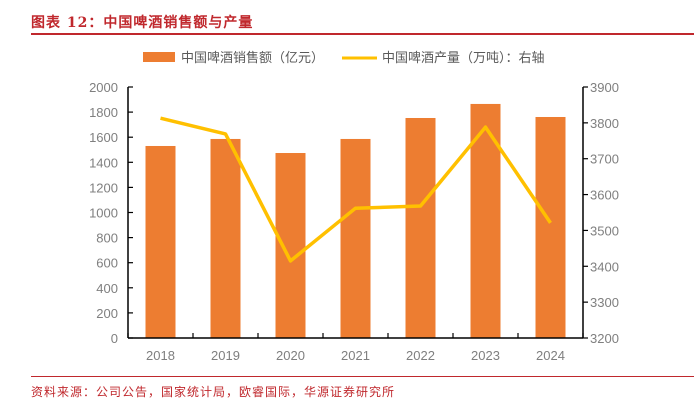 The image size is (694, 409). What do you see at coordinates (103, 187) in the screenshot?
I see `left-tick-label: 1200` at bounding box center [103, 187].